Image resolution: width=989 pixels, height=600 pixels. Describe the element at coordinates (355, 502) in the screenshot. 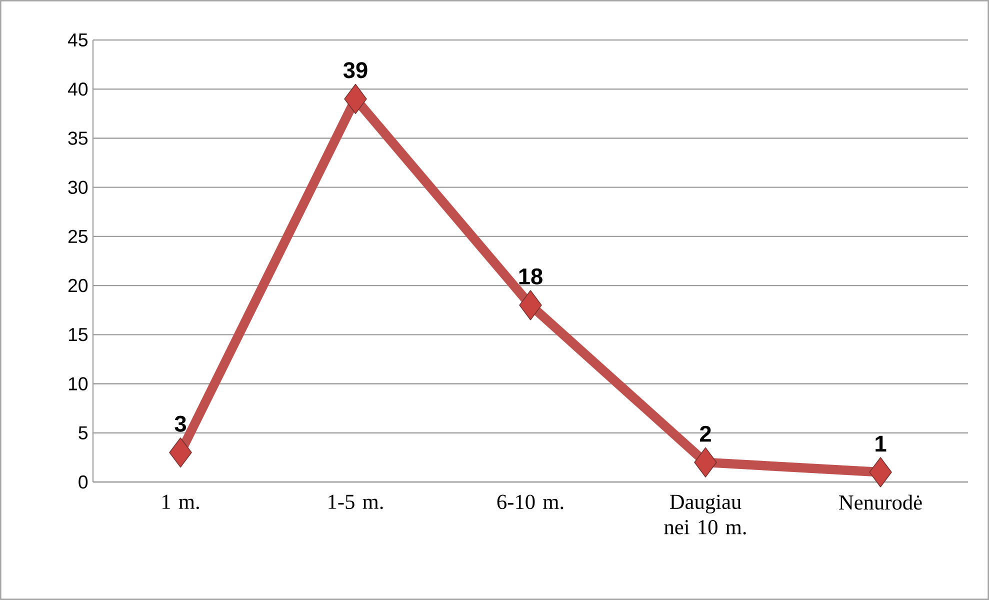

I see `x-tick-label: 1-5 m.` at that location.